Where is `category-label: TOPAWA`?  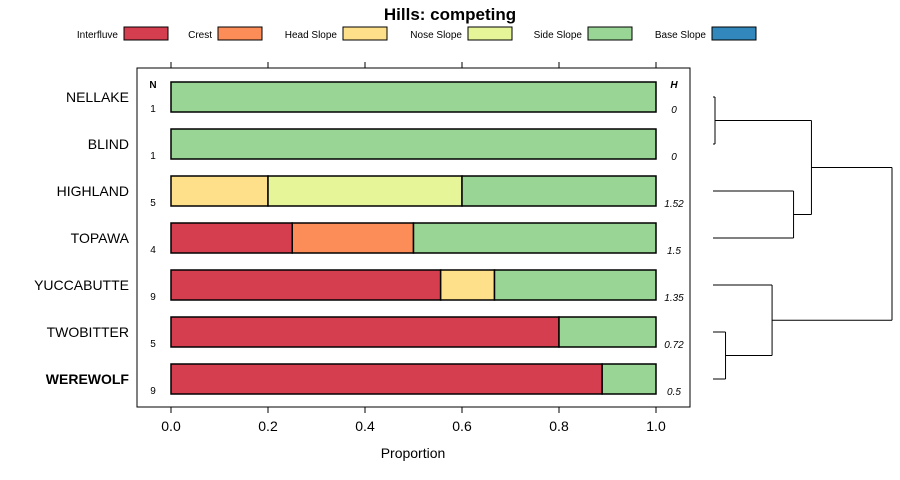 category-label: TOPAWA is located at coordinates (100, 238).